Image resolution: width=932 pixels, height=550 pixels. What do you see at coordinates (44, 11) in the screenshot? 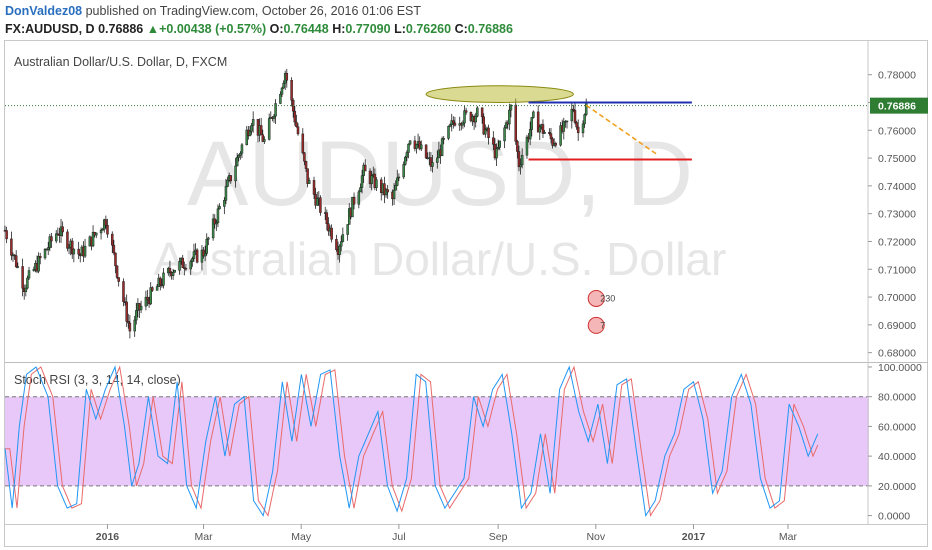
I see `author-link: DonValdez08` at bounding box center [44, 11].